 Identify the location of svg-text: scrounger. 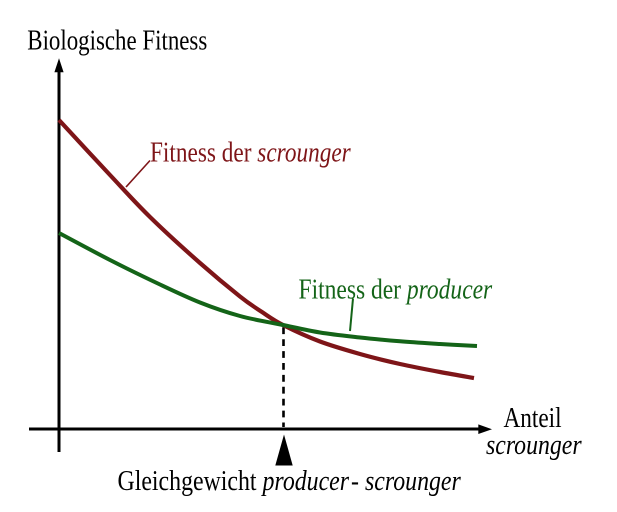
(534, 444).